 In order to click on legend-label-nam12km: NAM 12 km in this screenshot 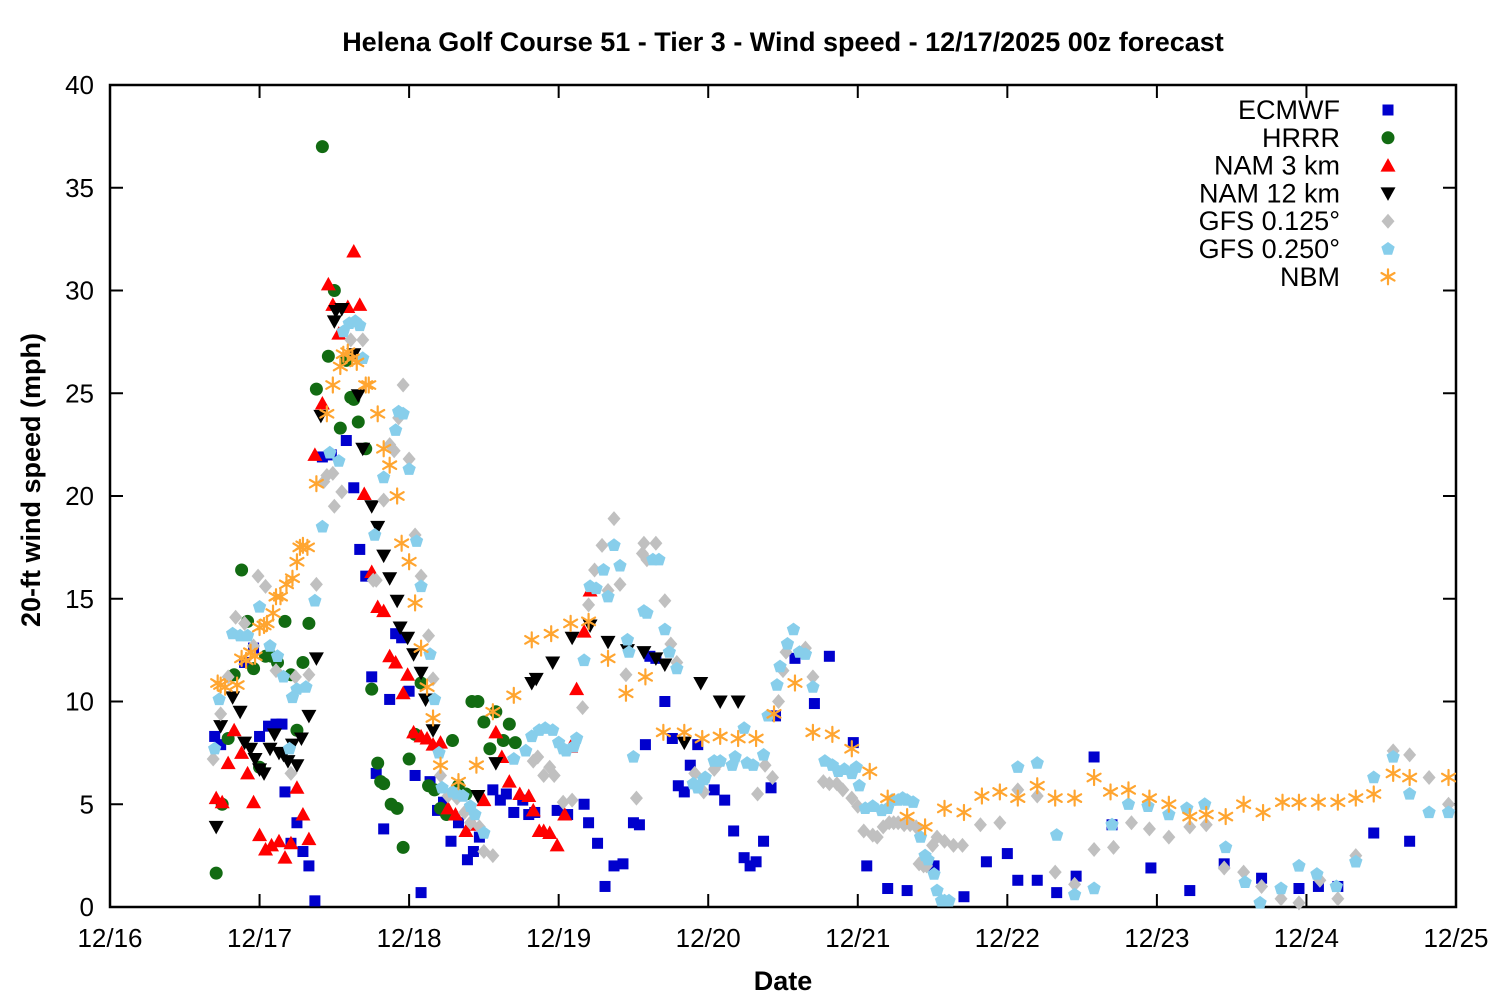, I will do `click(1269, 193)`.